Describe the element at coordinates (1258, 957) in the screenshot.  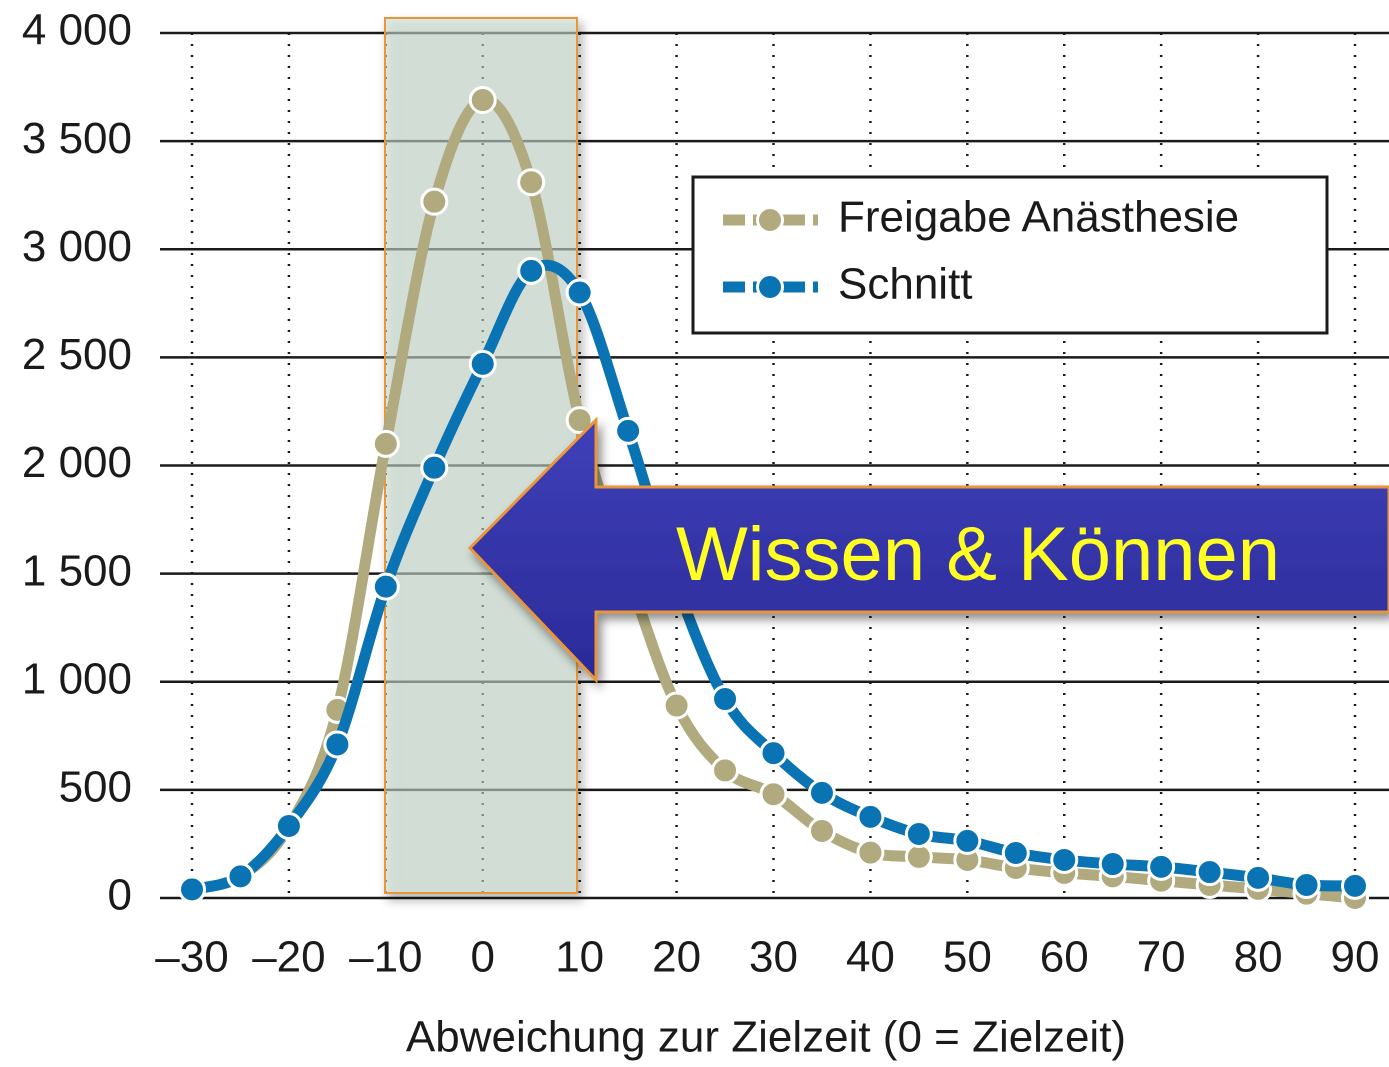
I see `x-tick-label: 80` at that location.